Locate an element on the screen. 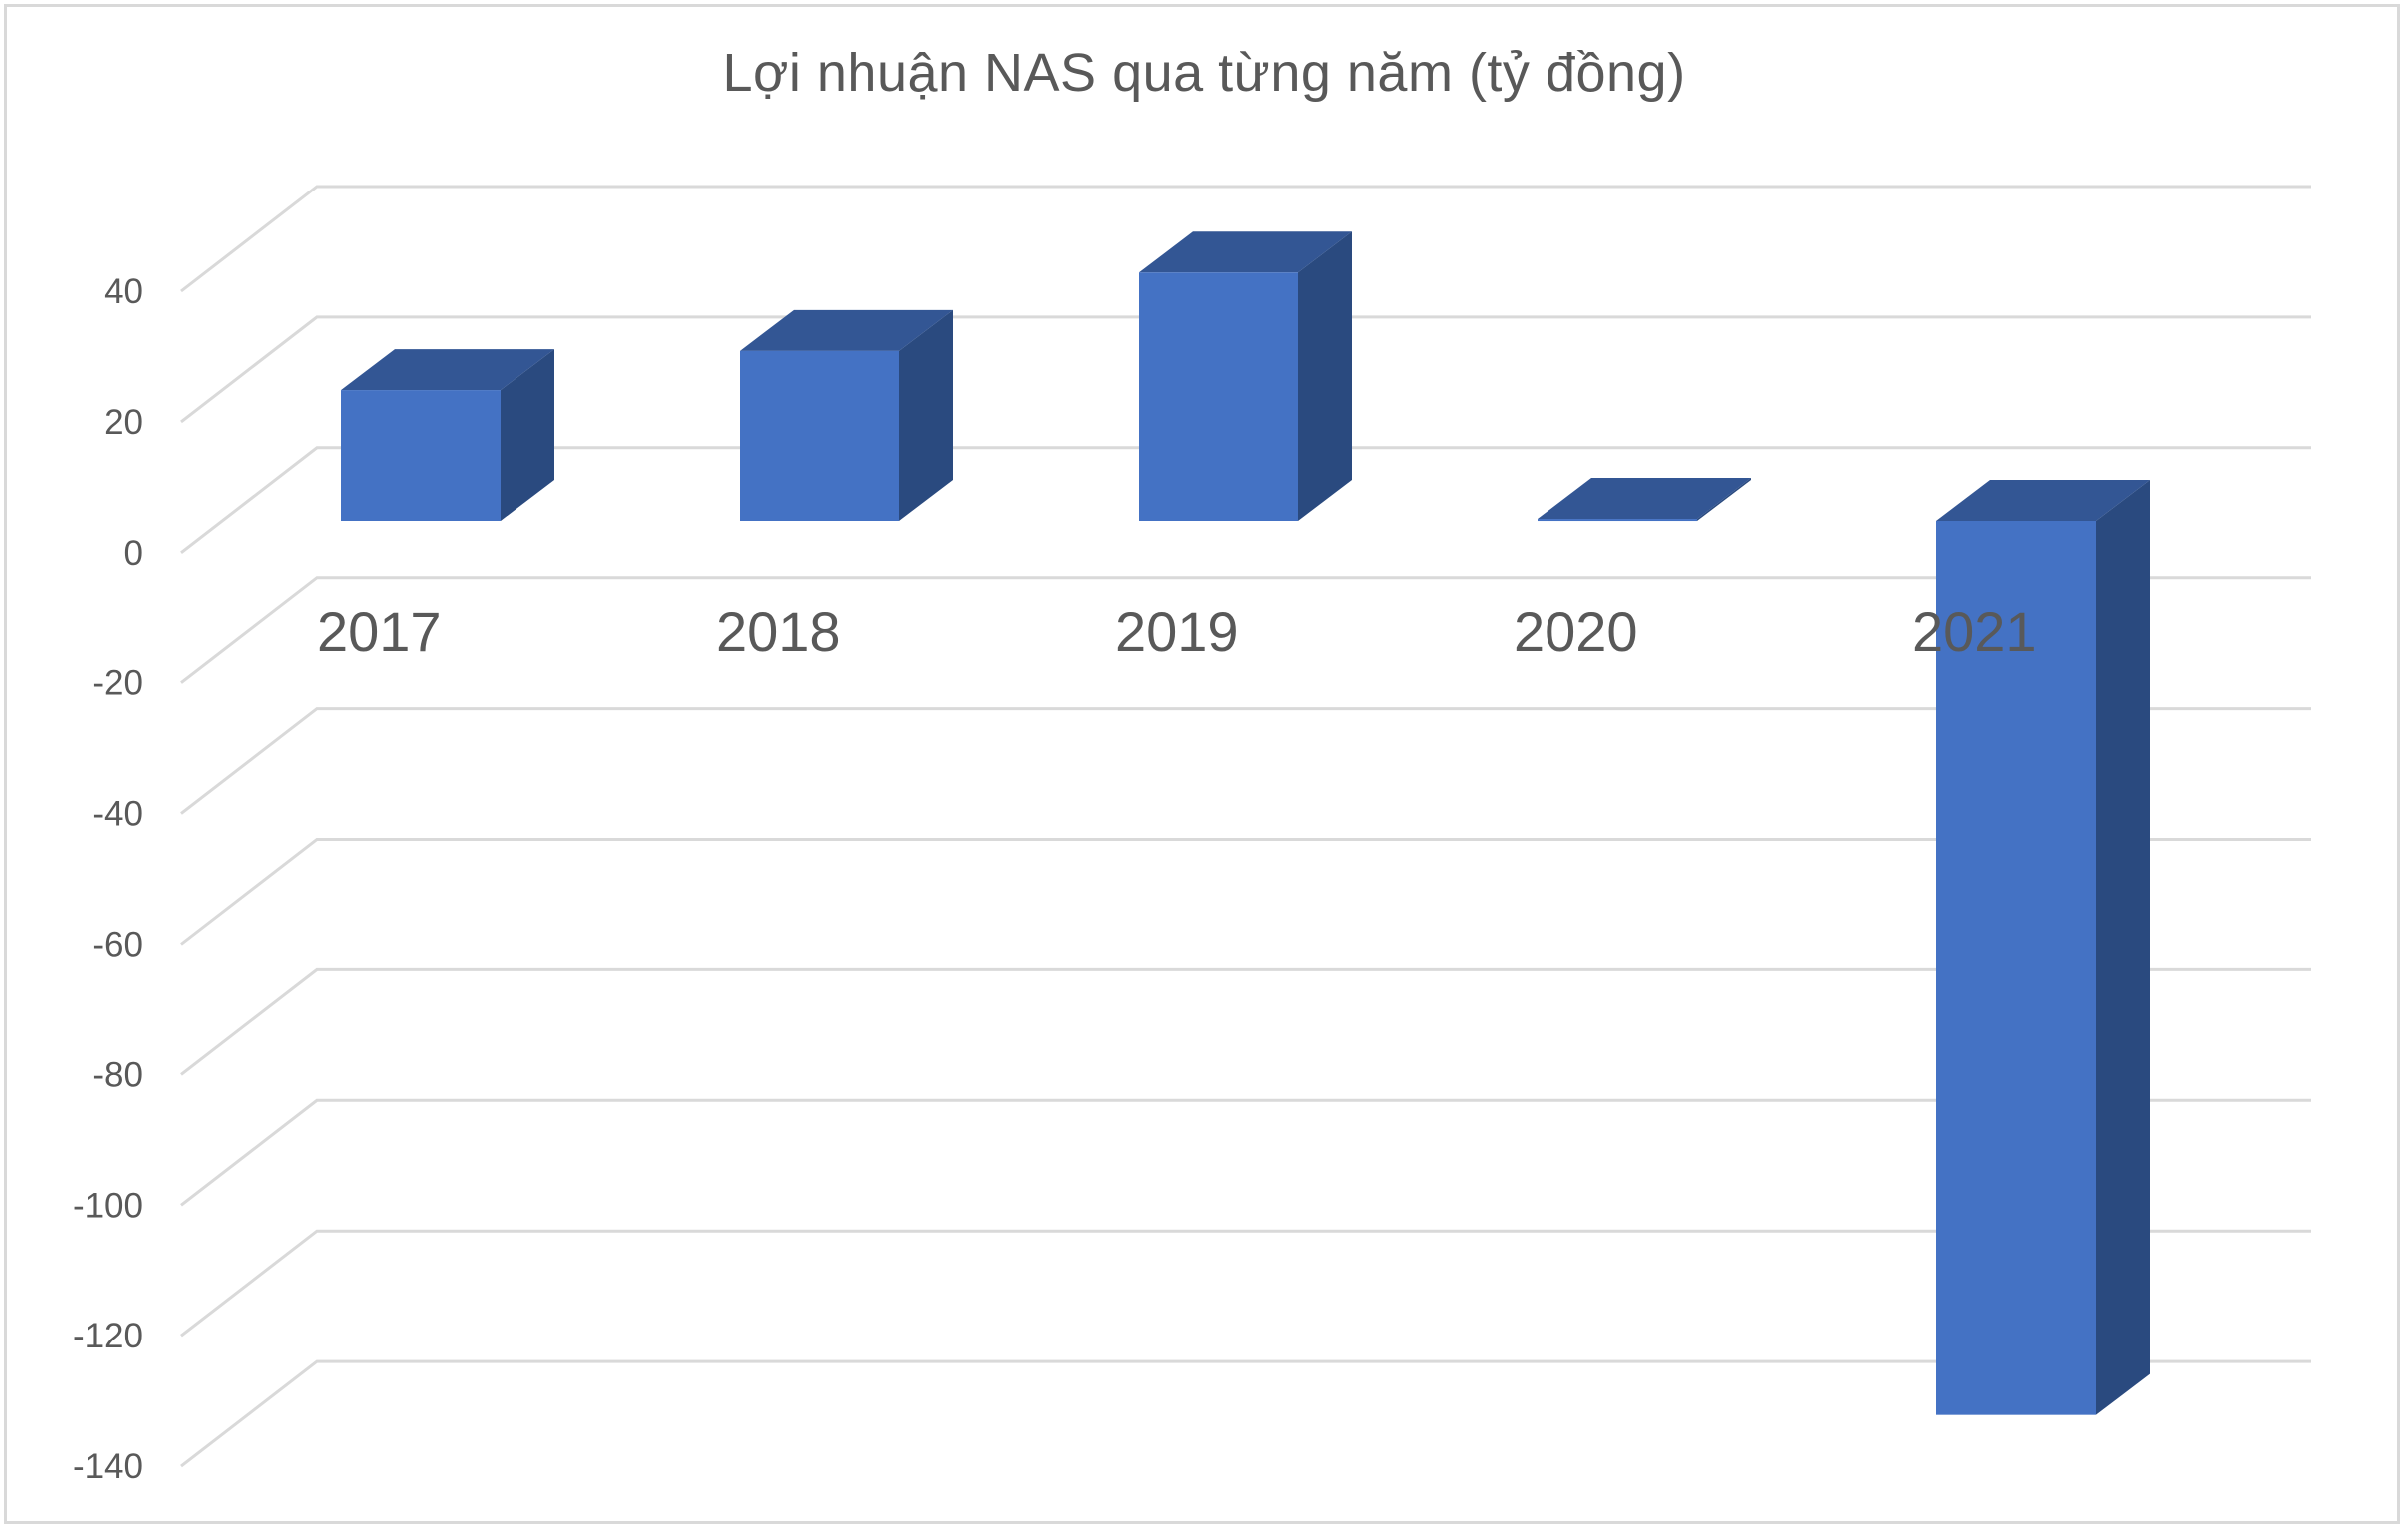  y-axis-tick-label: -20 is located at coordinates (118, 684).